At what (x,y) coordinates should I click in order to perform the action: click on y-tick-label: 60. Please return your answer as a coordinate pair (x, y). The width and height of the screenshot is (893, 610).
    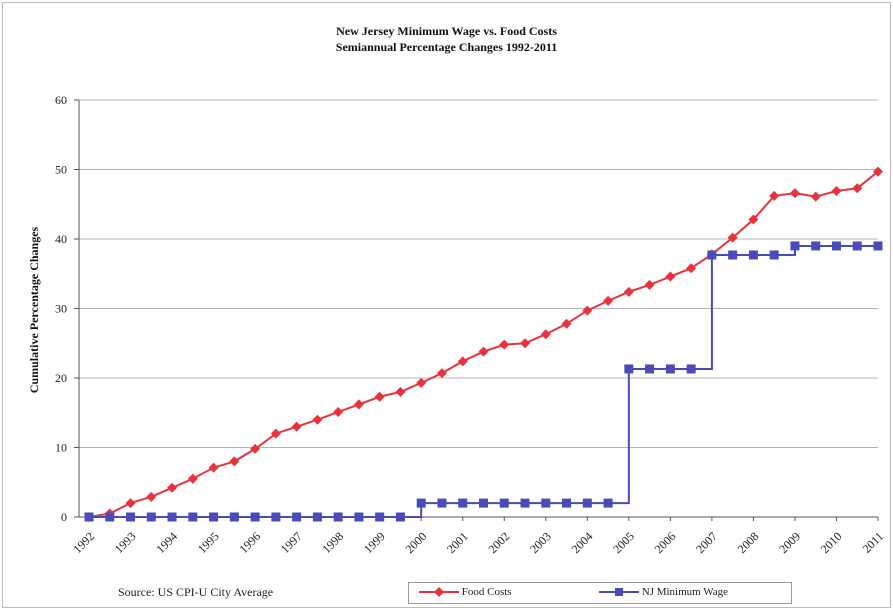
    Looking at the image, I should click on (61, 100).